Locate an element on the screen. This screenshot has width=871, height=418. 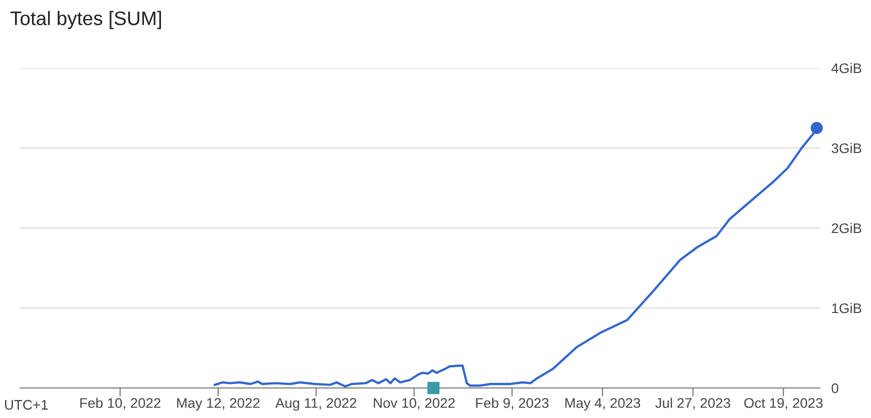
y-tick-label: 2GiB is located at coordinates (847, 228).